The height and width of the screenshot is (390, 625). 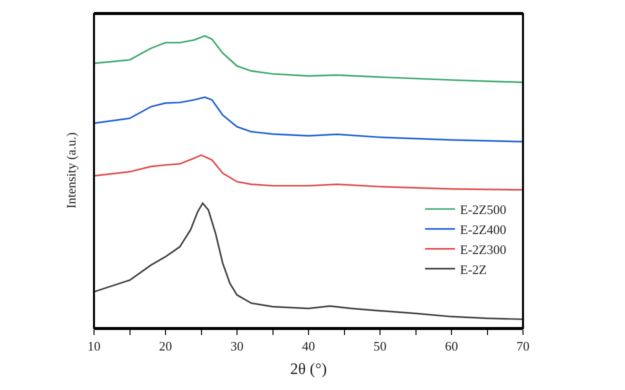 What do you see at coordinates (71, 170) in the screenshot?
I see `y-axis-title: Intensity (a.u.)` at bounding box center [71, 170].